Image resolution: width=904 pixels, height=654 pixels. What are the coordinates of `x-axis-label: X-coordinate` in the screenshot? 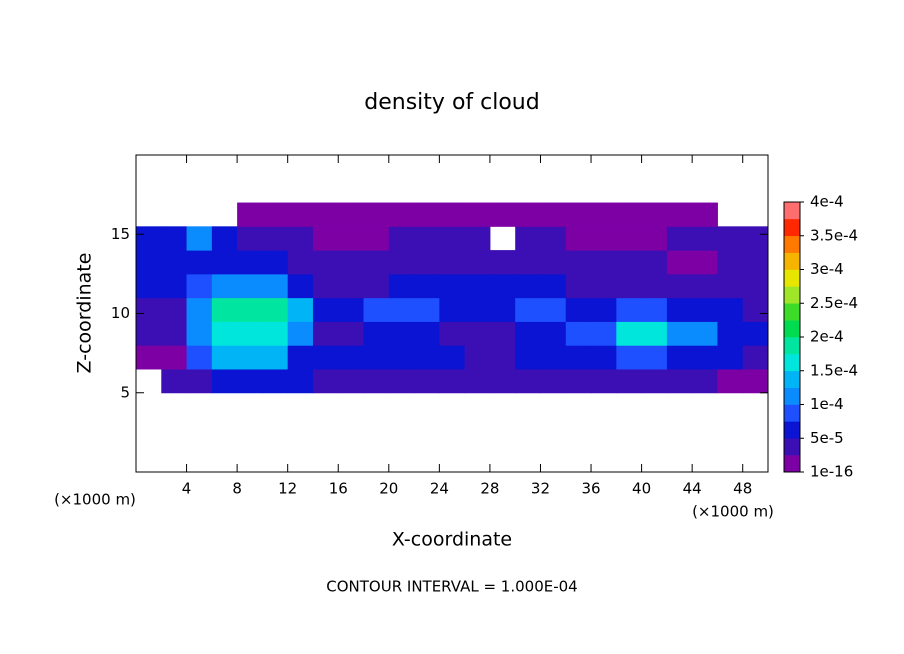 It's located at (452, 540).